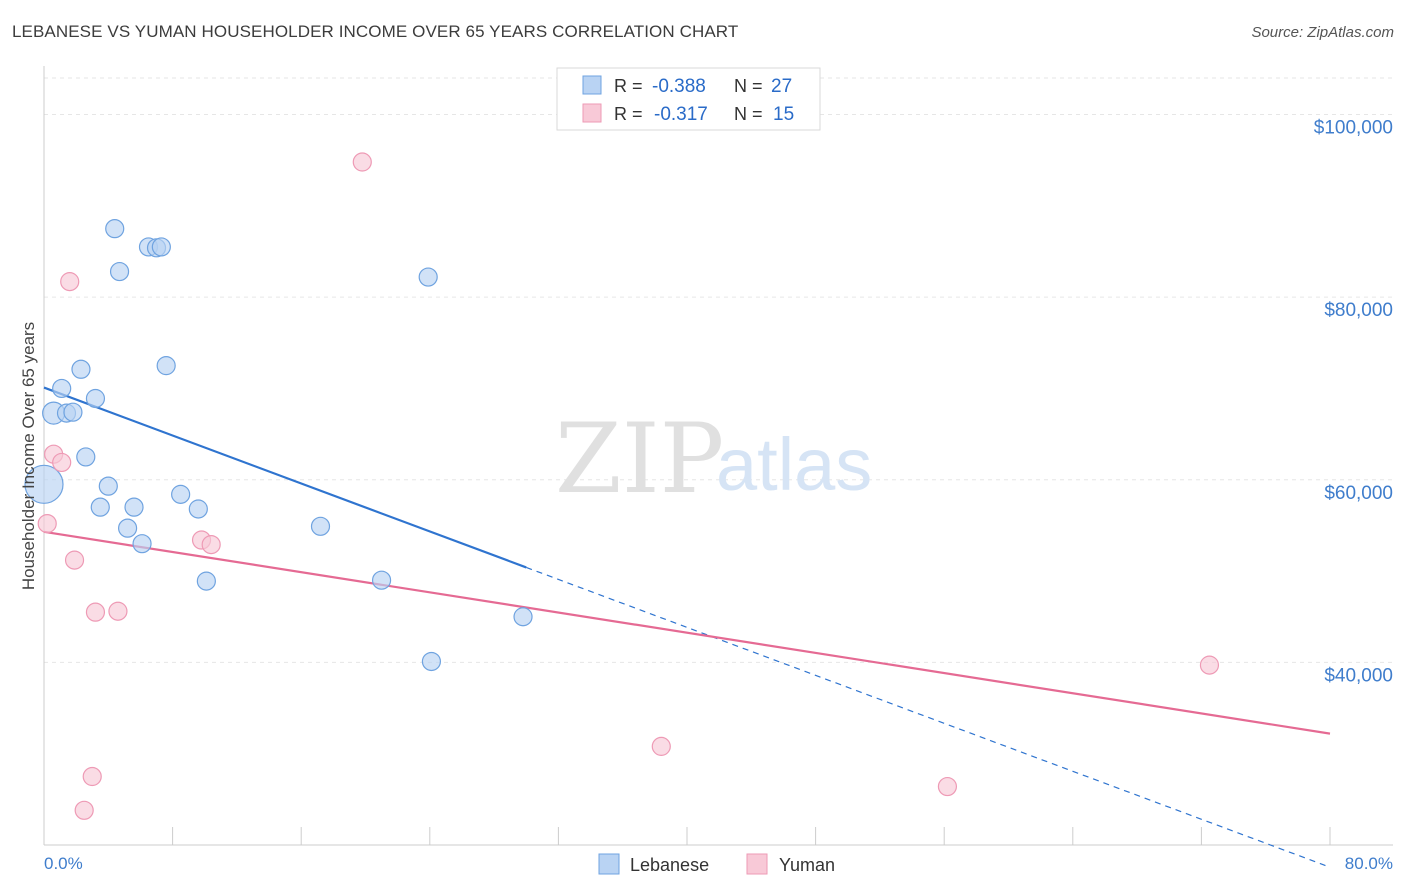 Image resolution: width=1406 pixels, height=892 pixels. I want to click on stats-n-value-lebanese: 27, so click(781, 86).